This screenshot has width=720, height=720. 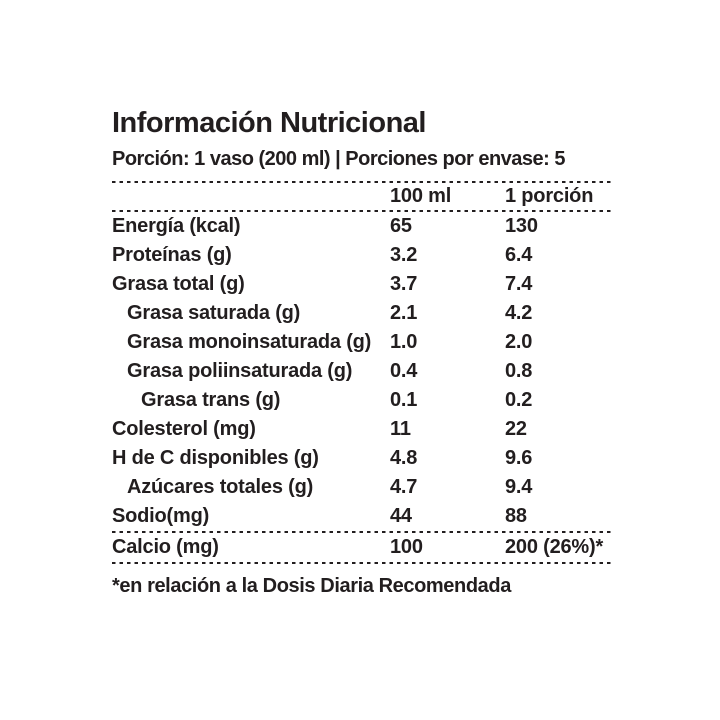 I want to click on row-label: Colesterol (mg), so click(x=184, y=429).